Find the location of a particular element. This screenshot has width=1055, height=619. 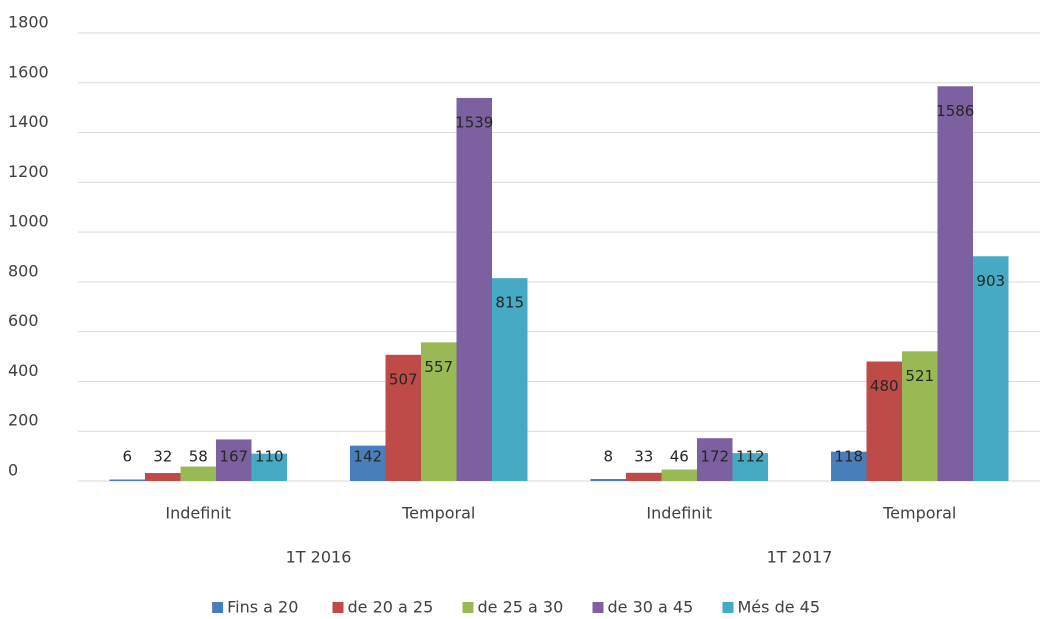

group-label: 1T 2016 is located at coordinates (319, 557).